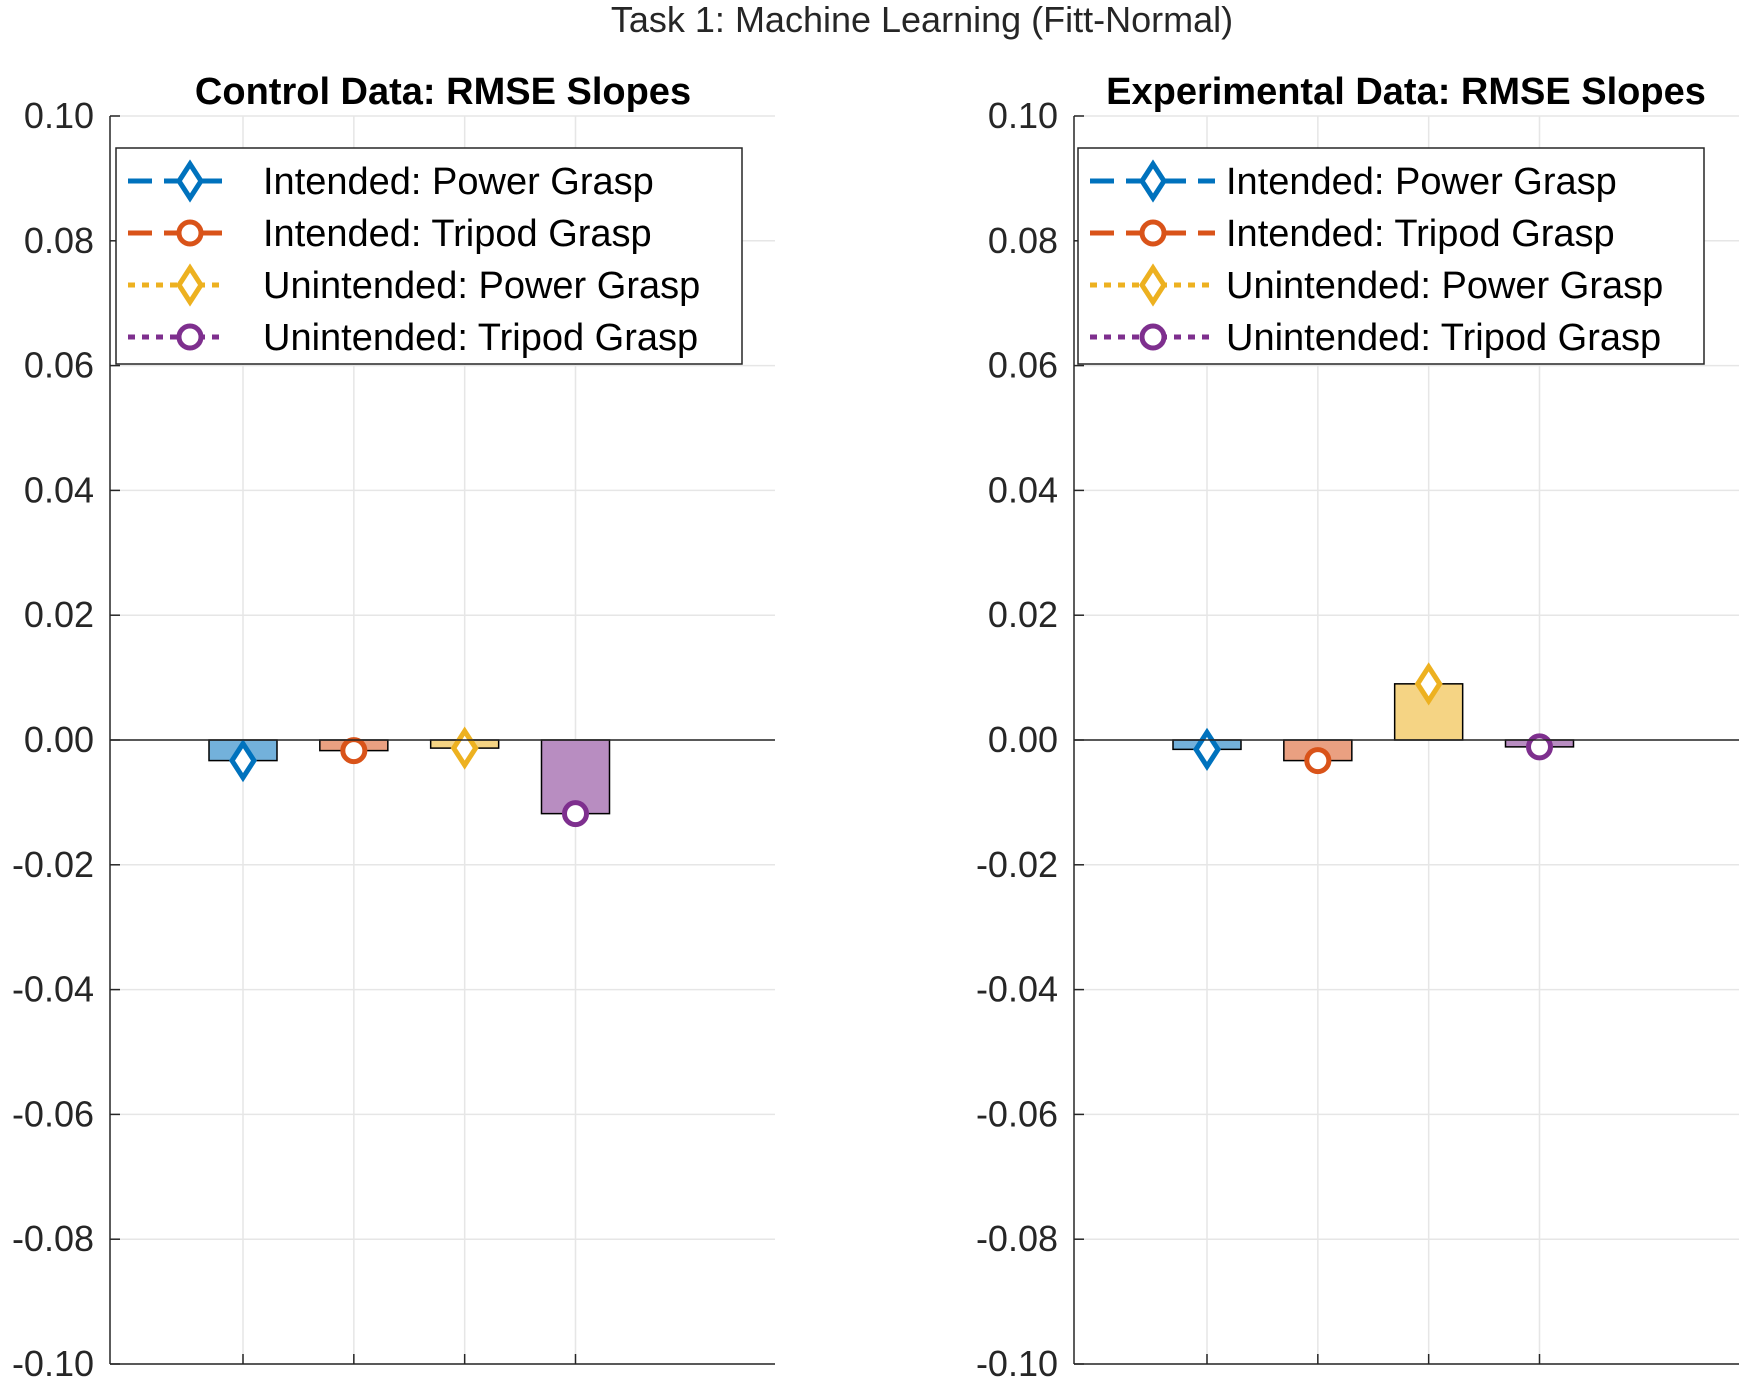  Describe the element at coordinates (1406, 92) in the screenshot. I see `chart-title: Experimental Data: RMSE Slopes` at that location.